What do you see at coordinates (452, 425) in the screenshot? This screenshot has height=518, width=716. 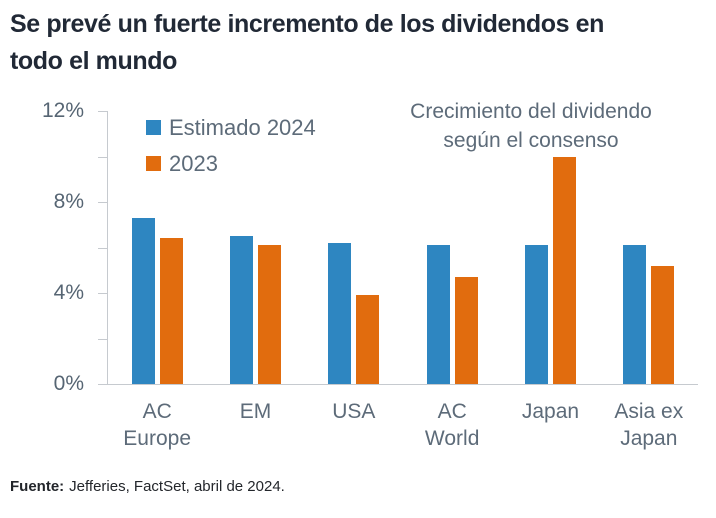 I see `x-axis-label-ac-world: AC World` at bounding box center [452, 425].